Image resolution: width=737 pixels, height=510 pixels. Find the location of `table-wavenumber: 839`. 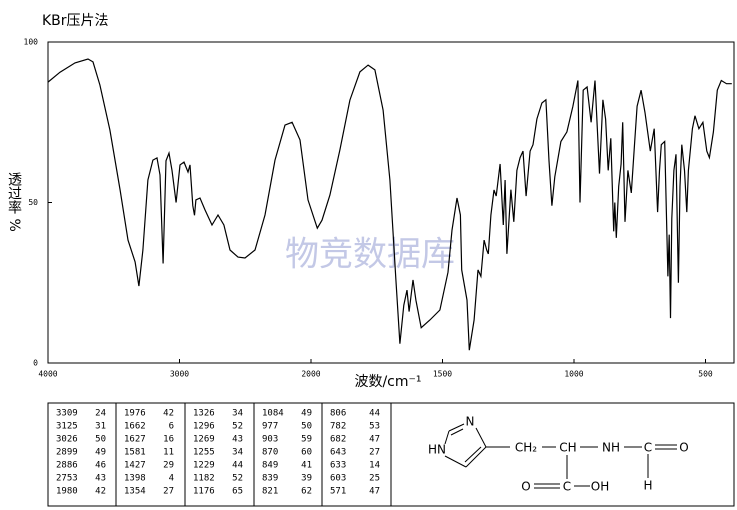

table-wavenumber: 839 is located at coordinates (270, 479).